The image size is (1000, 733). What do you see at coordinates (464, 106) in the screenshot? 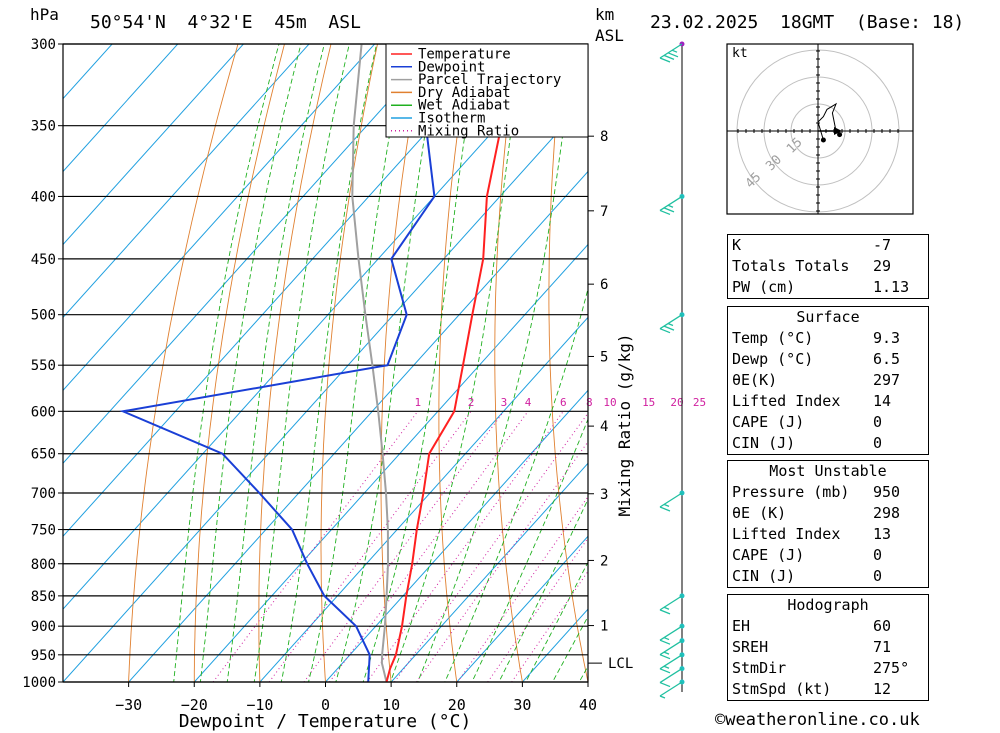
I see `legend-label: Wet Adiabat` at bounding box center [464, 106].